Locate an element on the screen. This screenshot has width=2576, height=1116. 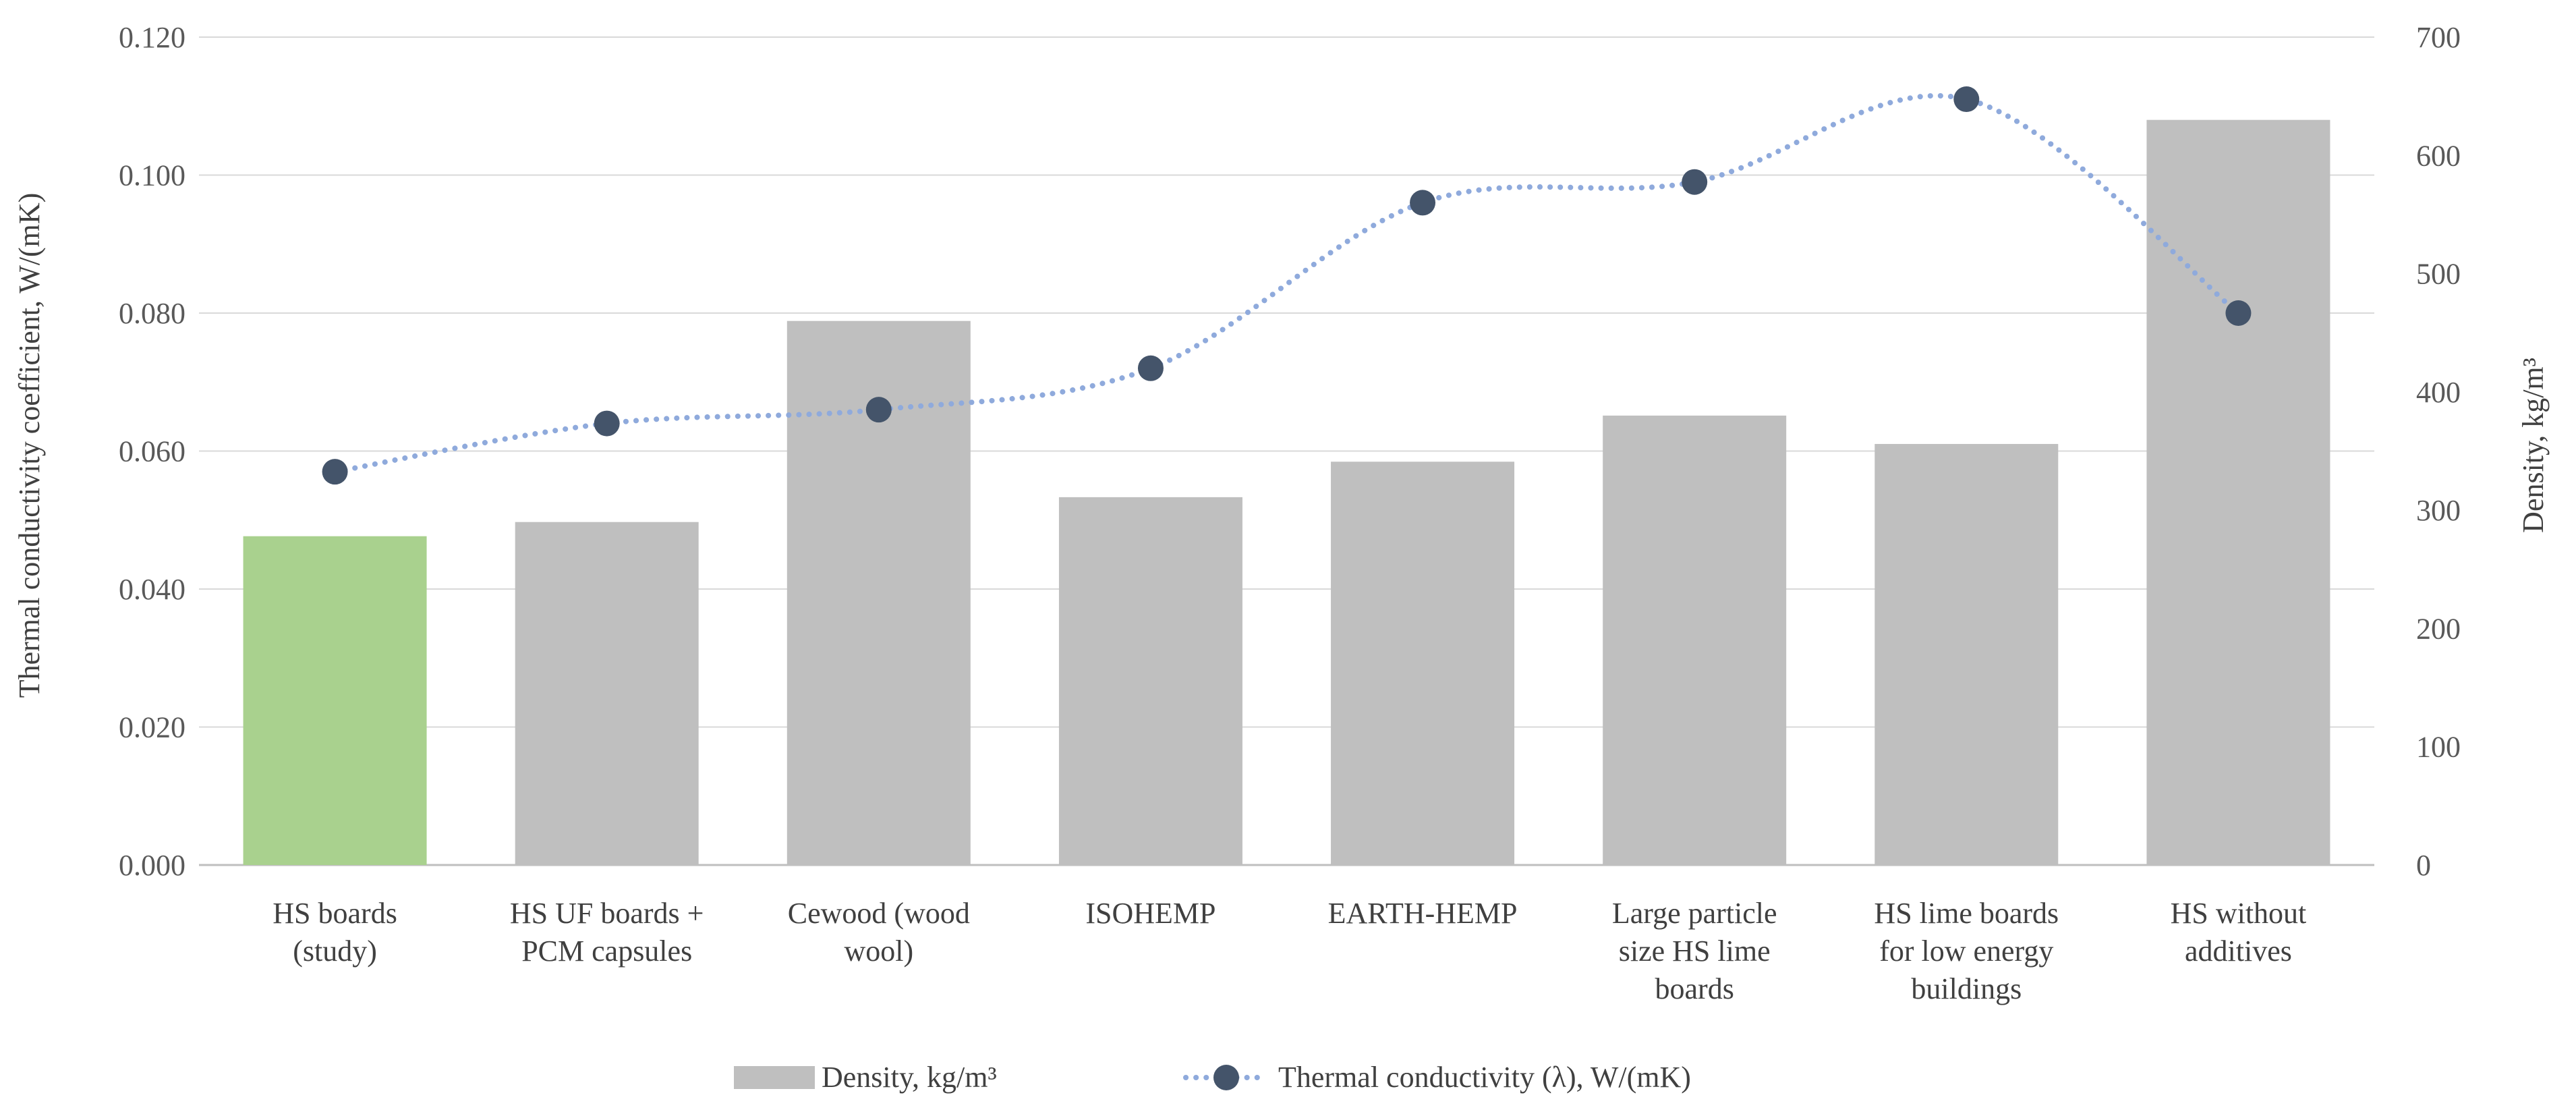
category-label-line: HS lime boards is located at coordinates (1966, 913).